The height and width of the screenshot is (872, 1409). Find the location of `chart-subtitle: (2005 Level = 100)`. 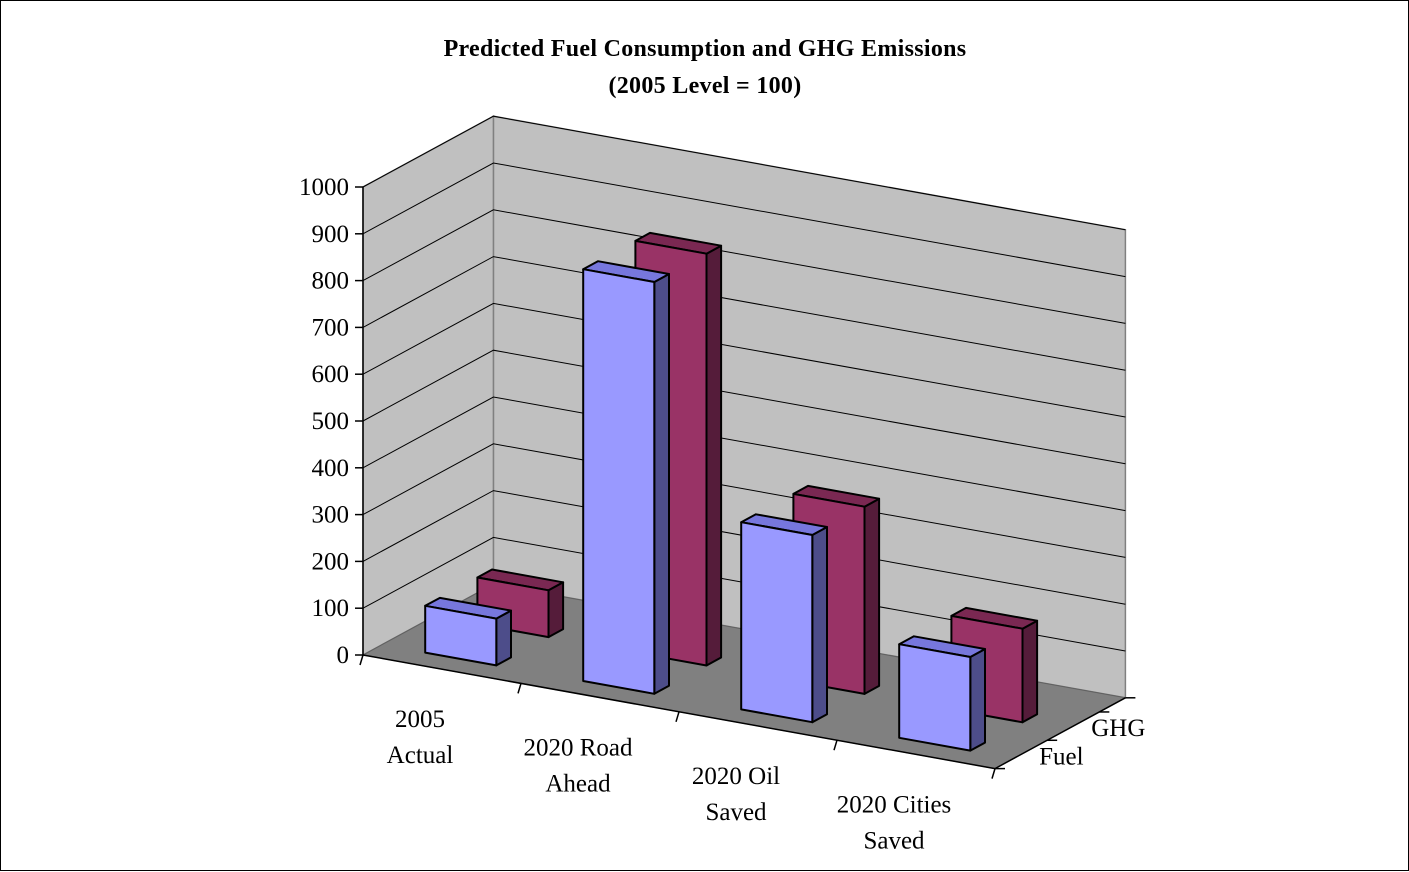

chart-subtitle: (2005 Level = 100) is located at coordinates (704, 86).